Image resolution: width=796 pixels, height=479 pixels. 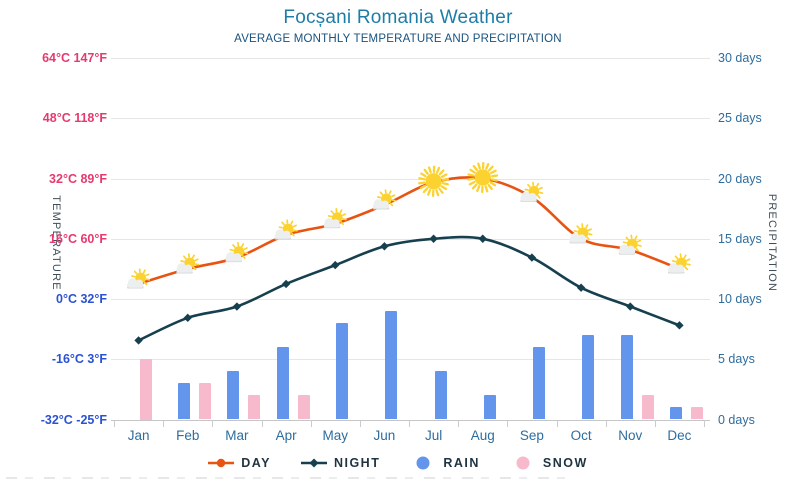 I want to click on month-label-feb: Feb, so click(x=188, y=435).